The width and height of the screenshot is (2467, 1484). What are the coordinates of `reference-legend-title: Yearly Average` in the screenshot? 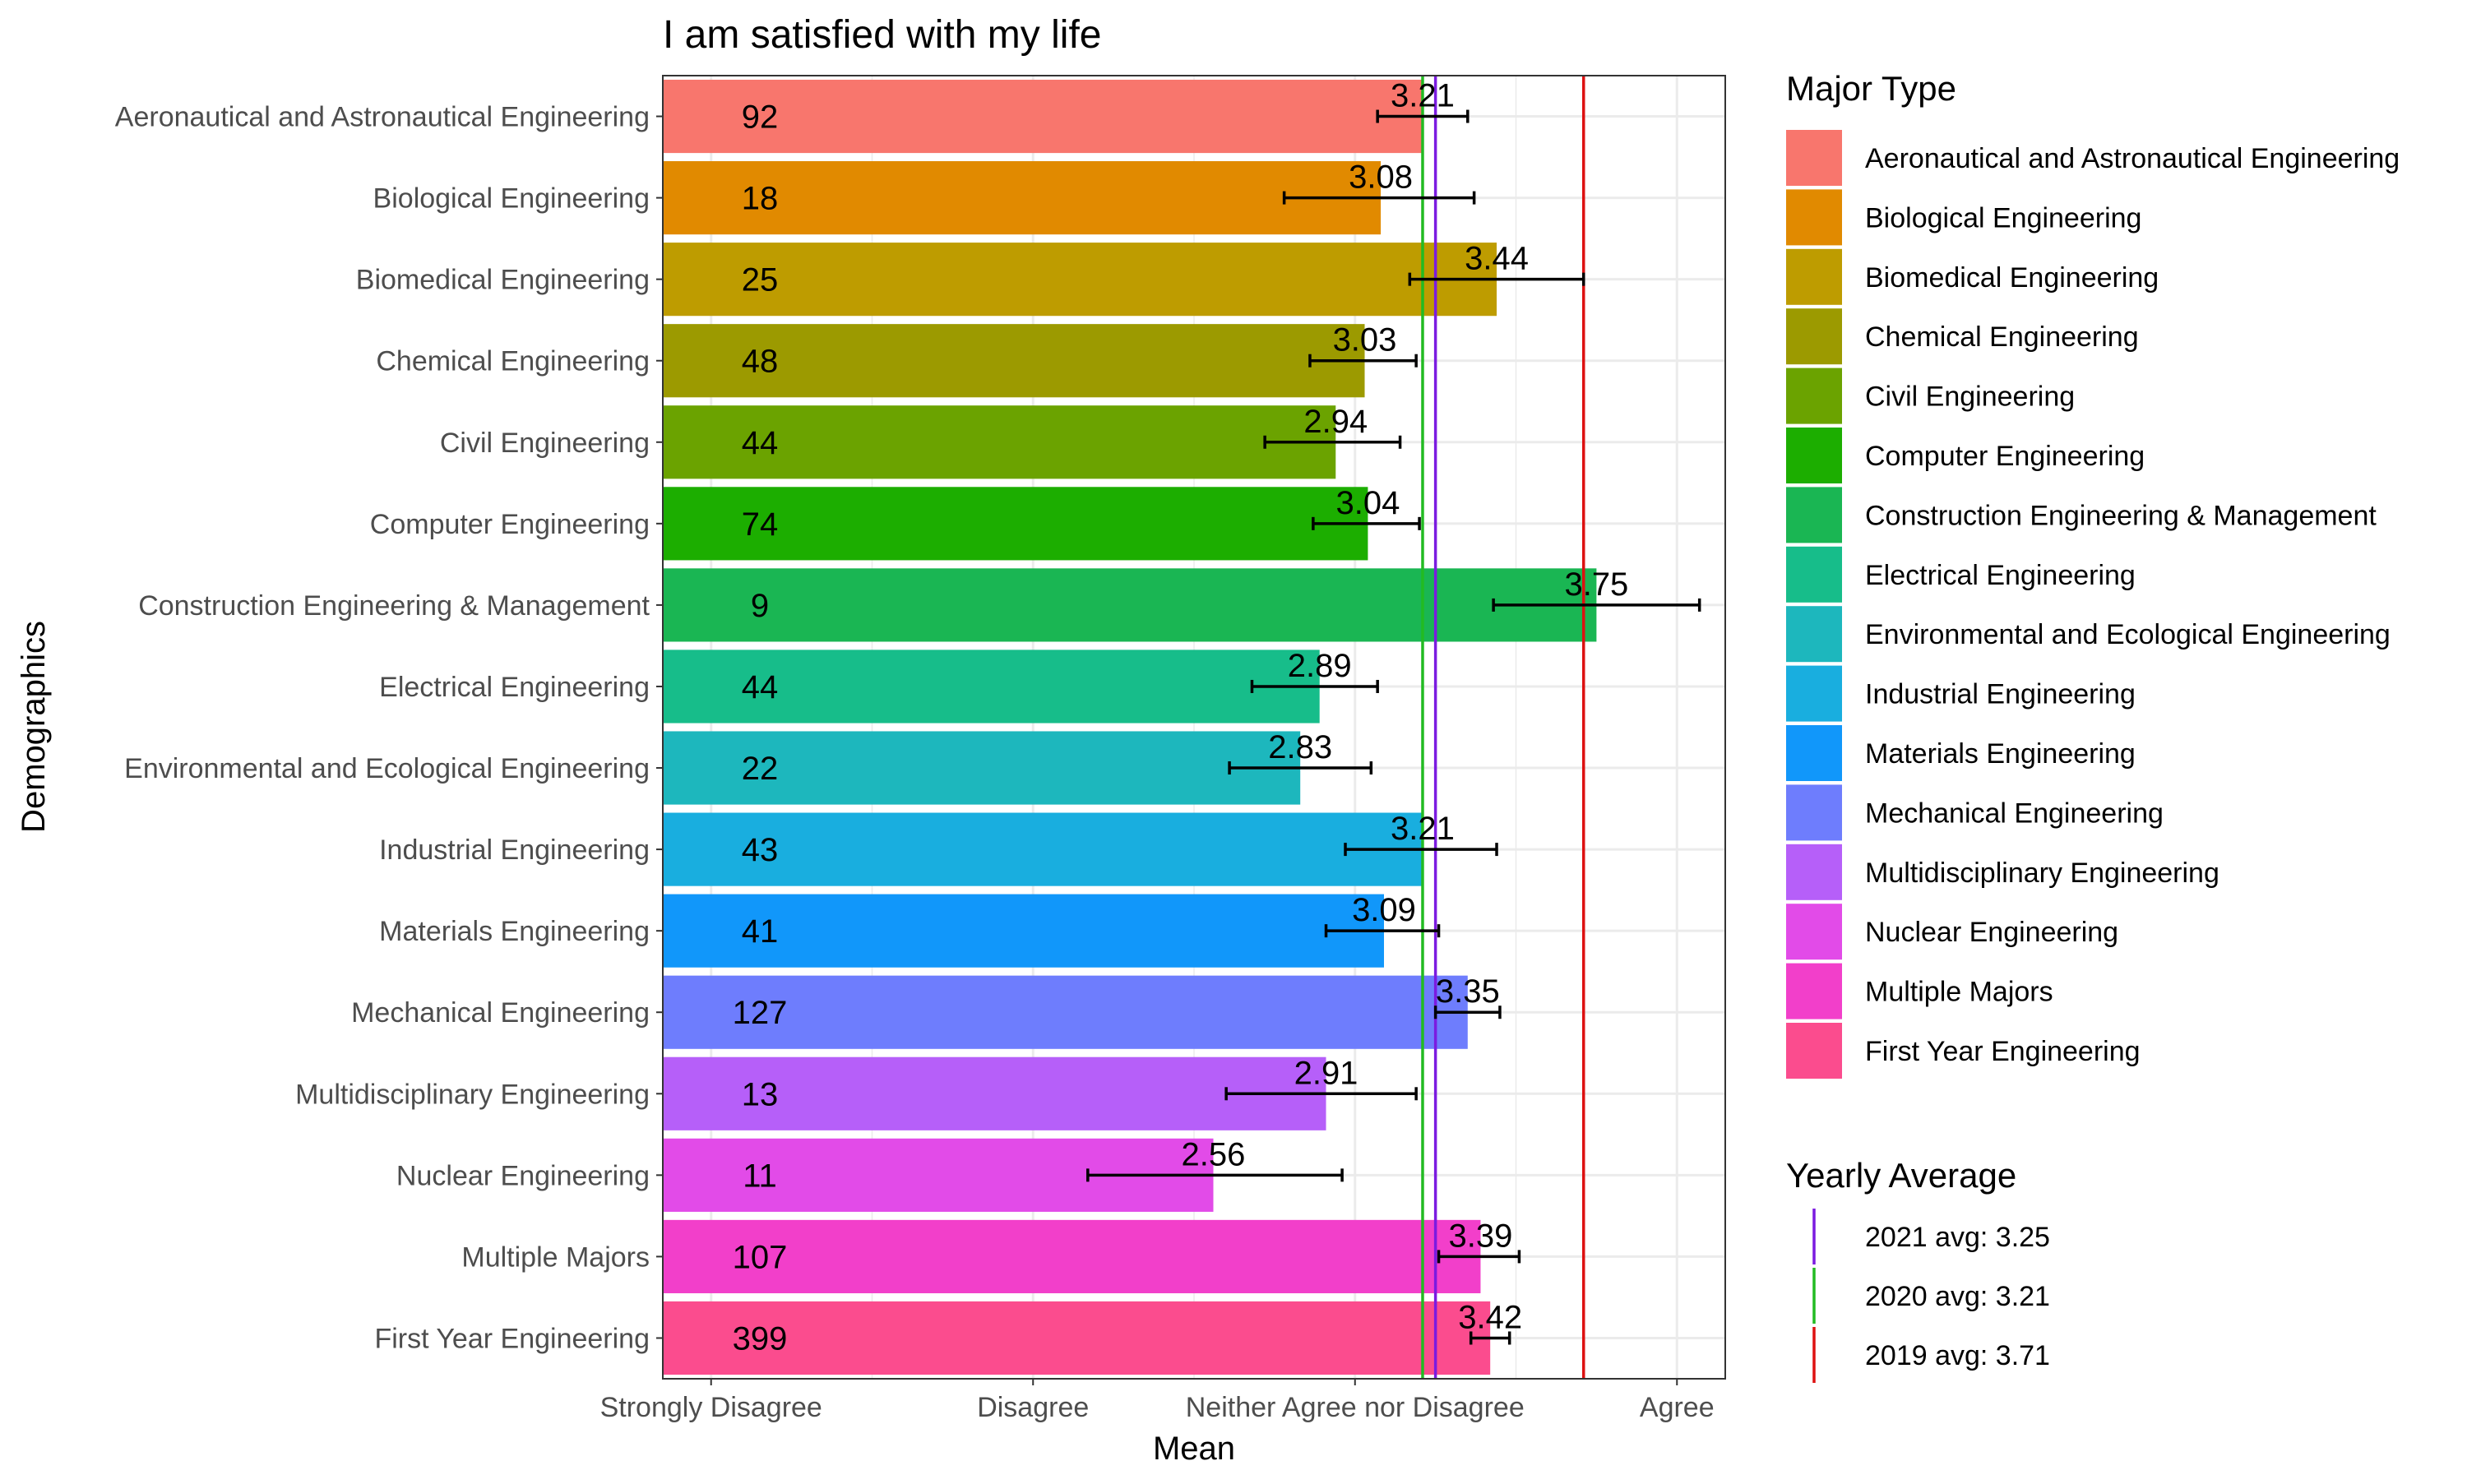 It's located at (1901, 1175).